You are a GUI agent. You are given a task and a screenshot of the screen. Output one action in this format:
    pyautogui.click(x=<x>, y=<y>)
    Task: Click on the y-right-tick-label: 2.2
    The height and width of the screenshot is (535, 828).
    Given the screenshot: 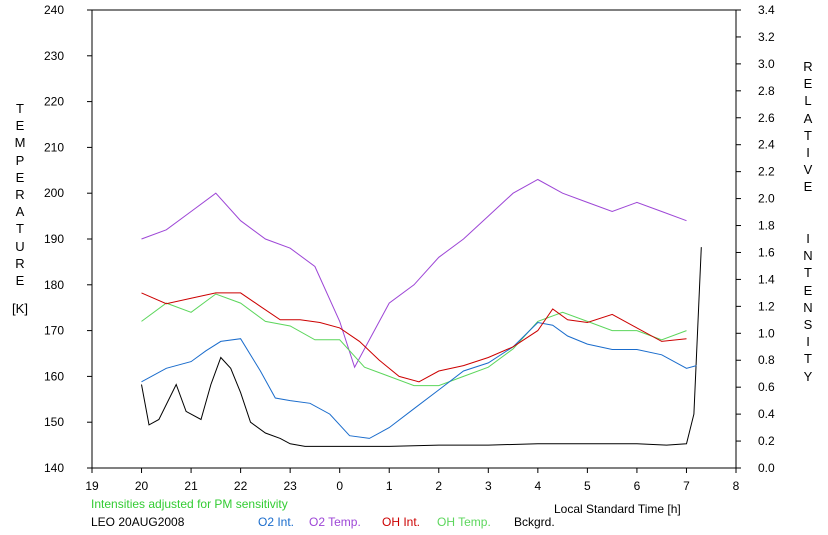 What is the action you would take?
    pyautogui.click(x=766, y=172)
    